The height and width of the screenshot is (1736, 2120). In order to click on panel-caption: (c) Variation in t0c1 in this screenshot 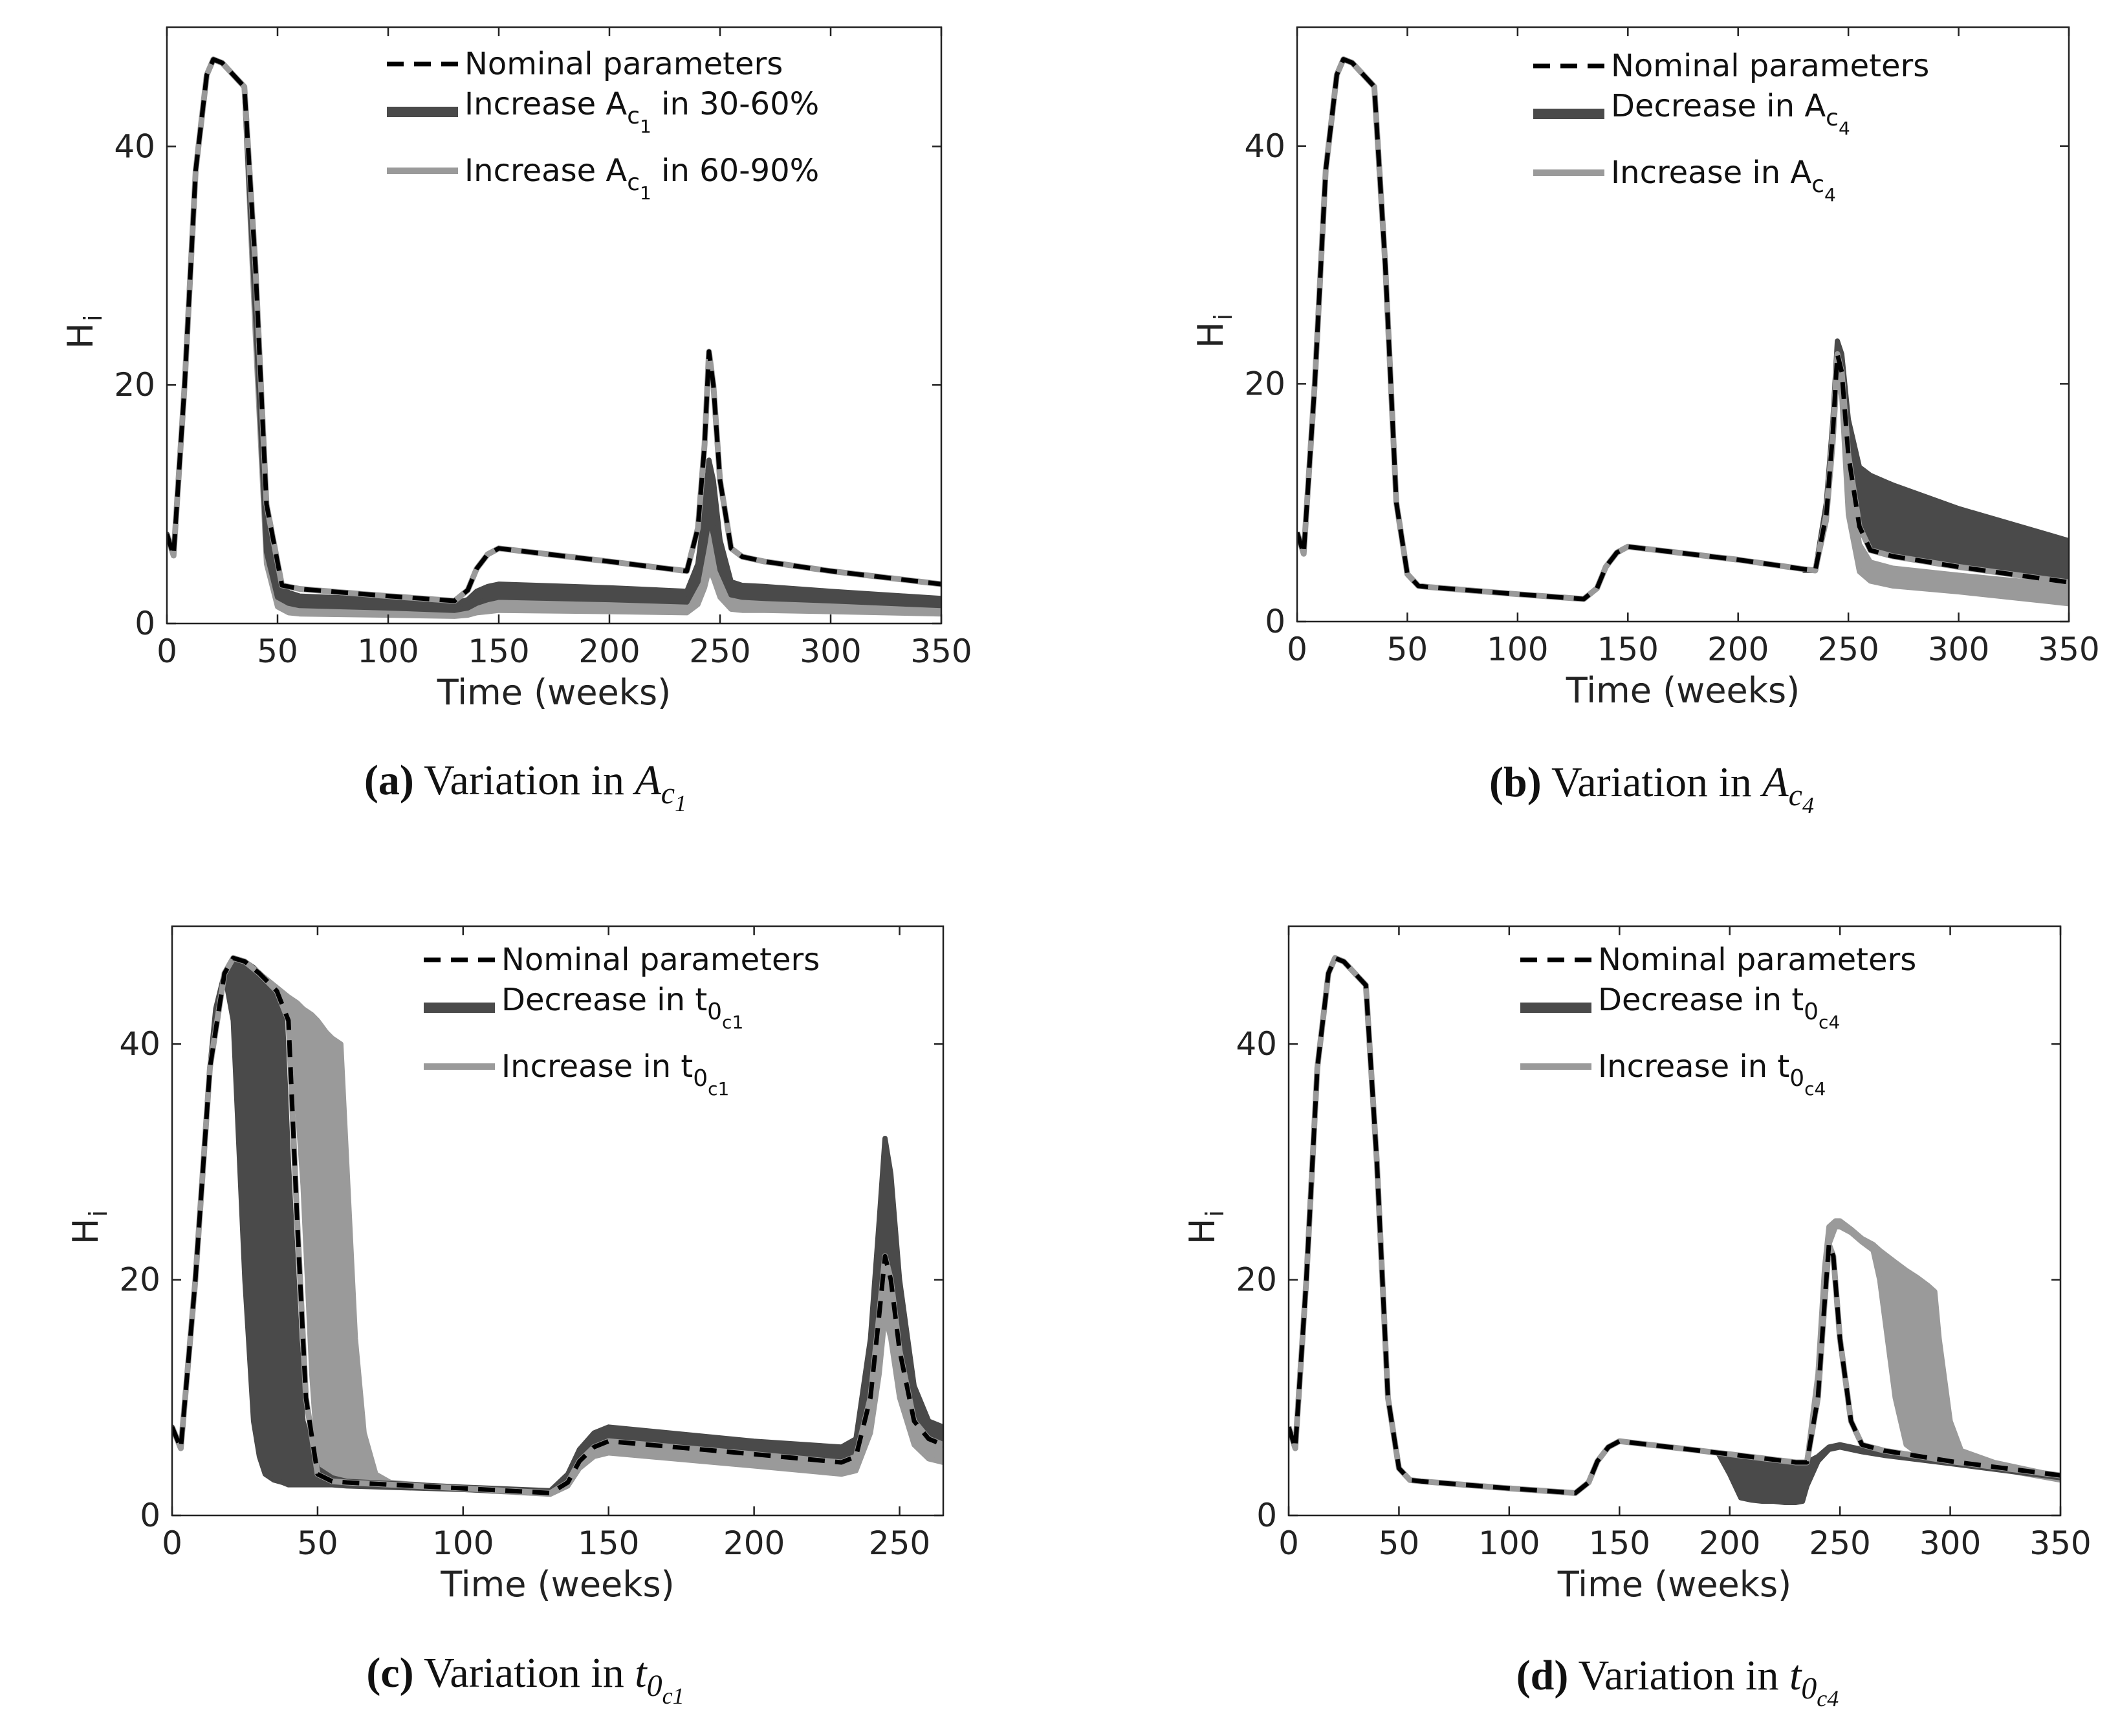, I will do `click(525, 1679)`.